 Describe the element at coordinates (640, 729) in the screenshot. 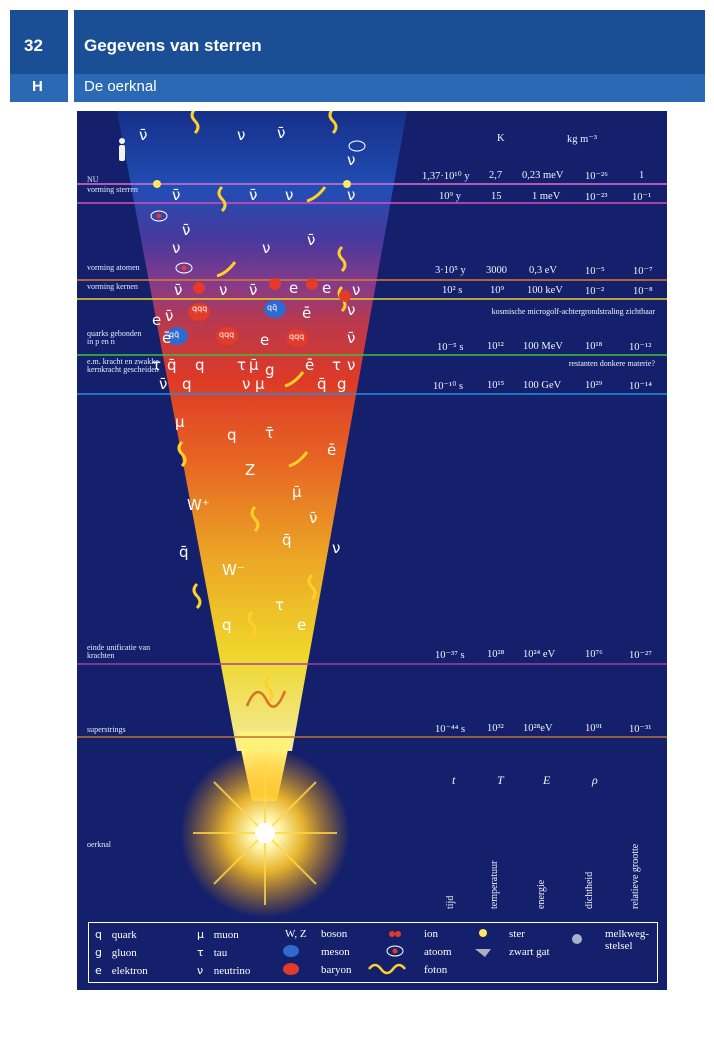

I see `epoch-size: 10⁻³¹` at that location.